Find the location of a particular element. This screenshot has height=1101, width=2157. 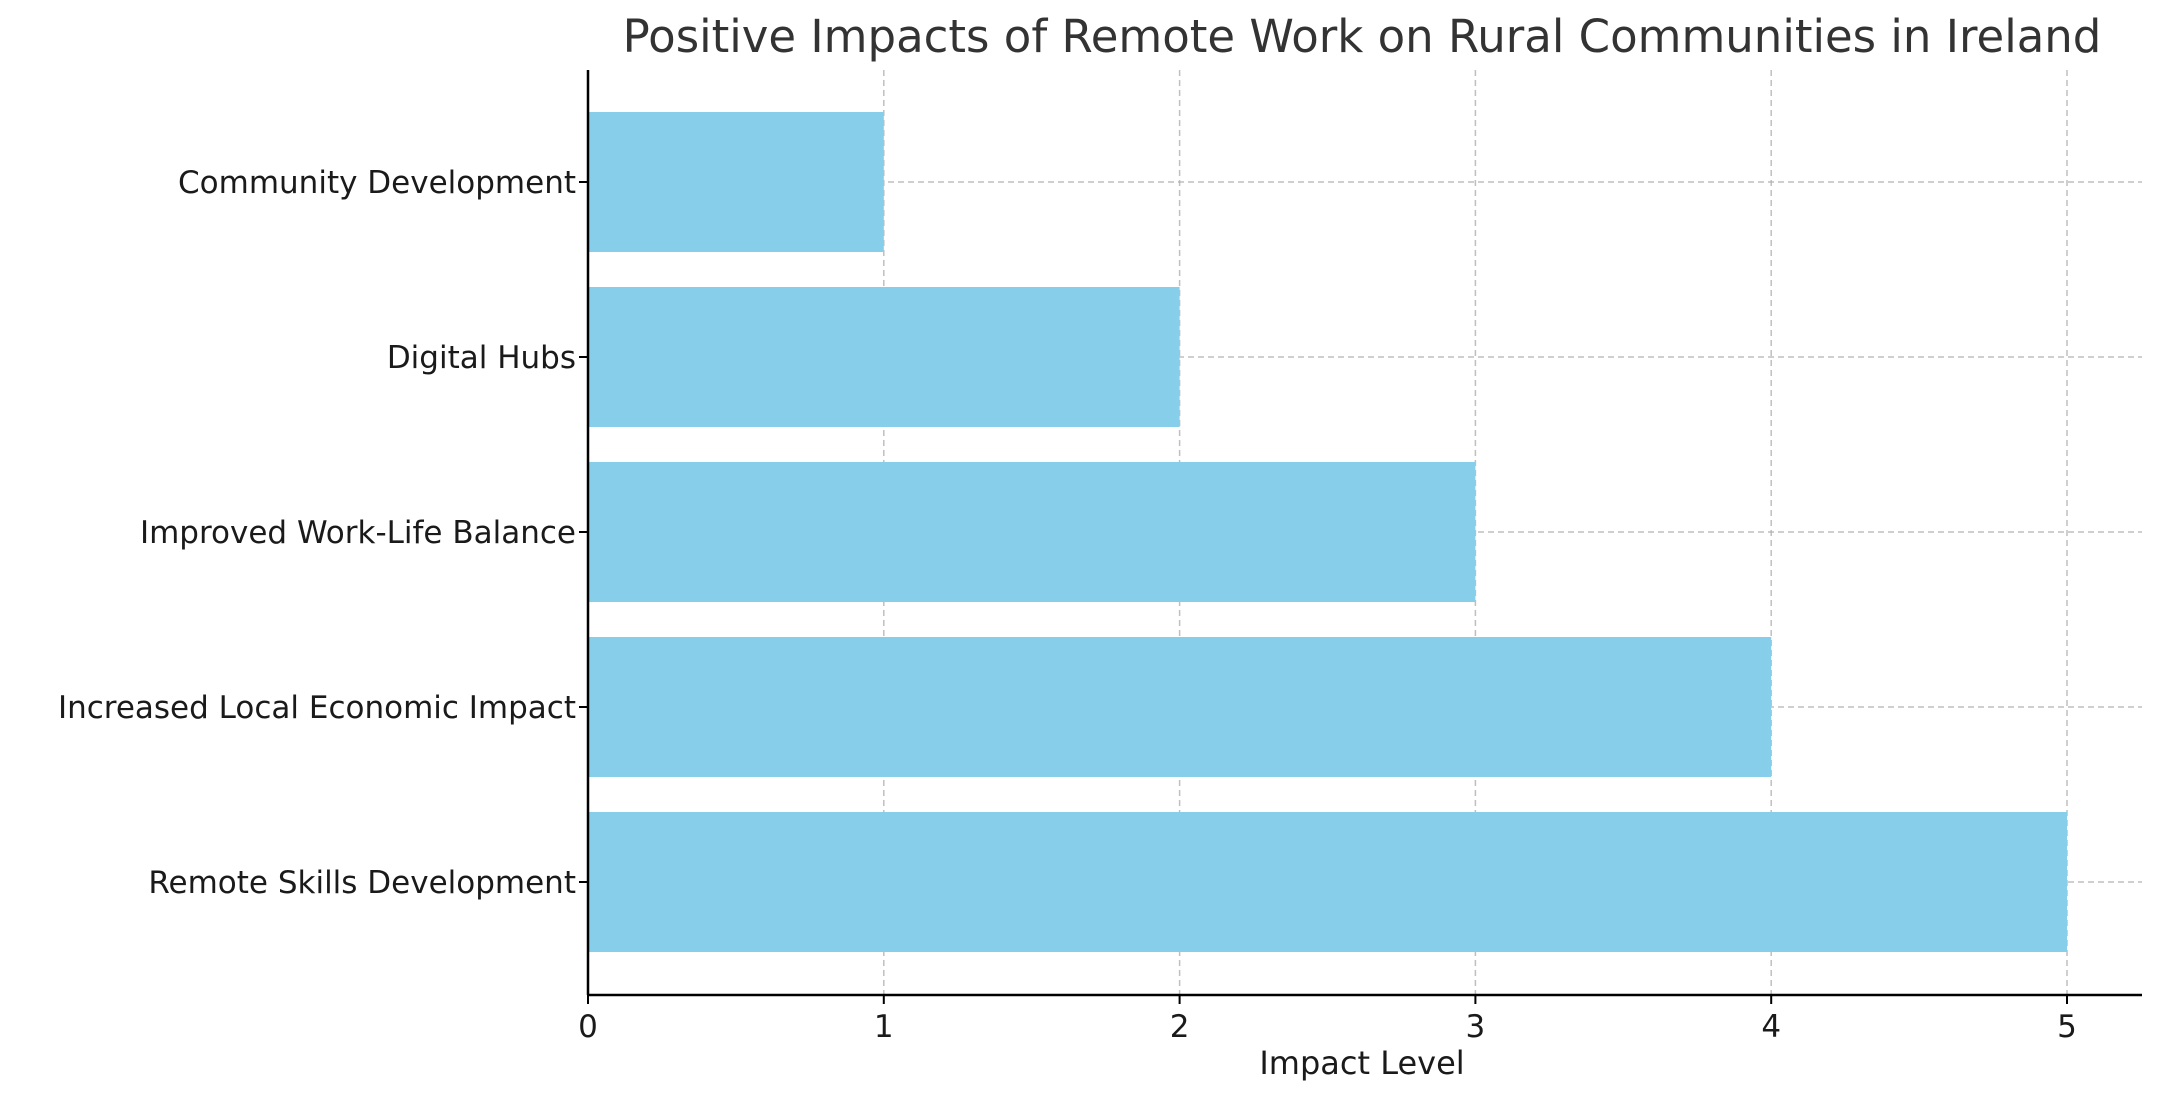

x-tick-label: 5 is located at coordinates (2067, 1027).